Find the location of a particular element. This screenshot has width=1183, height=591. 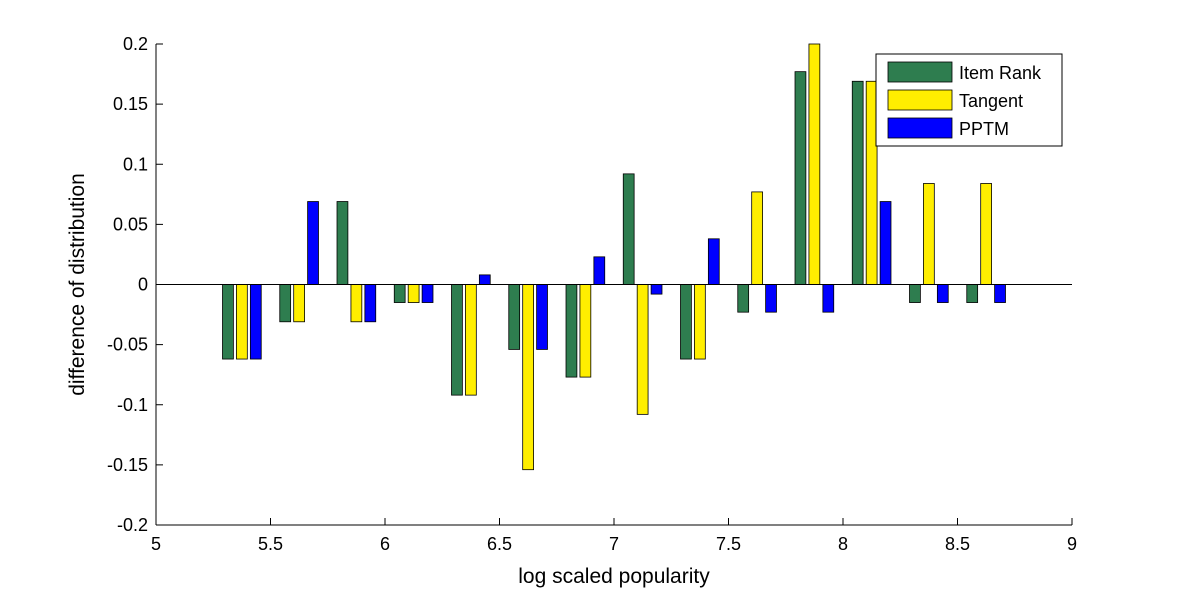

legend: Item Rank Tangent PPTM is located at coordinates (969, 100).